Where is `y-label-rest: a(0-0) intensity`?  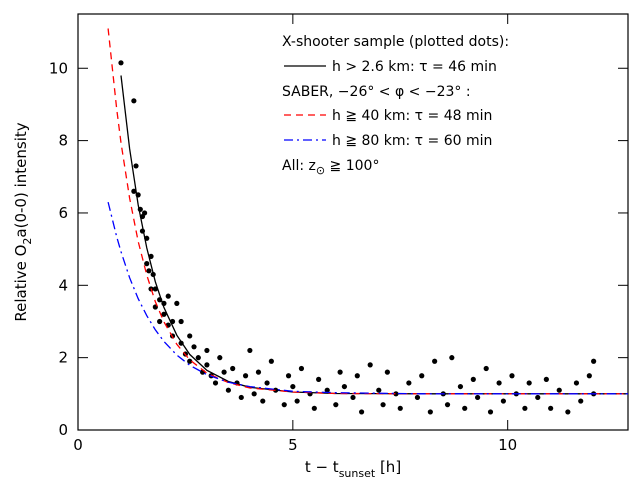
y-label-rest: a(0-0) intensity is located at coordinates (21, 179).